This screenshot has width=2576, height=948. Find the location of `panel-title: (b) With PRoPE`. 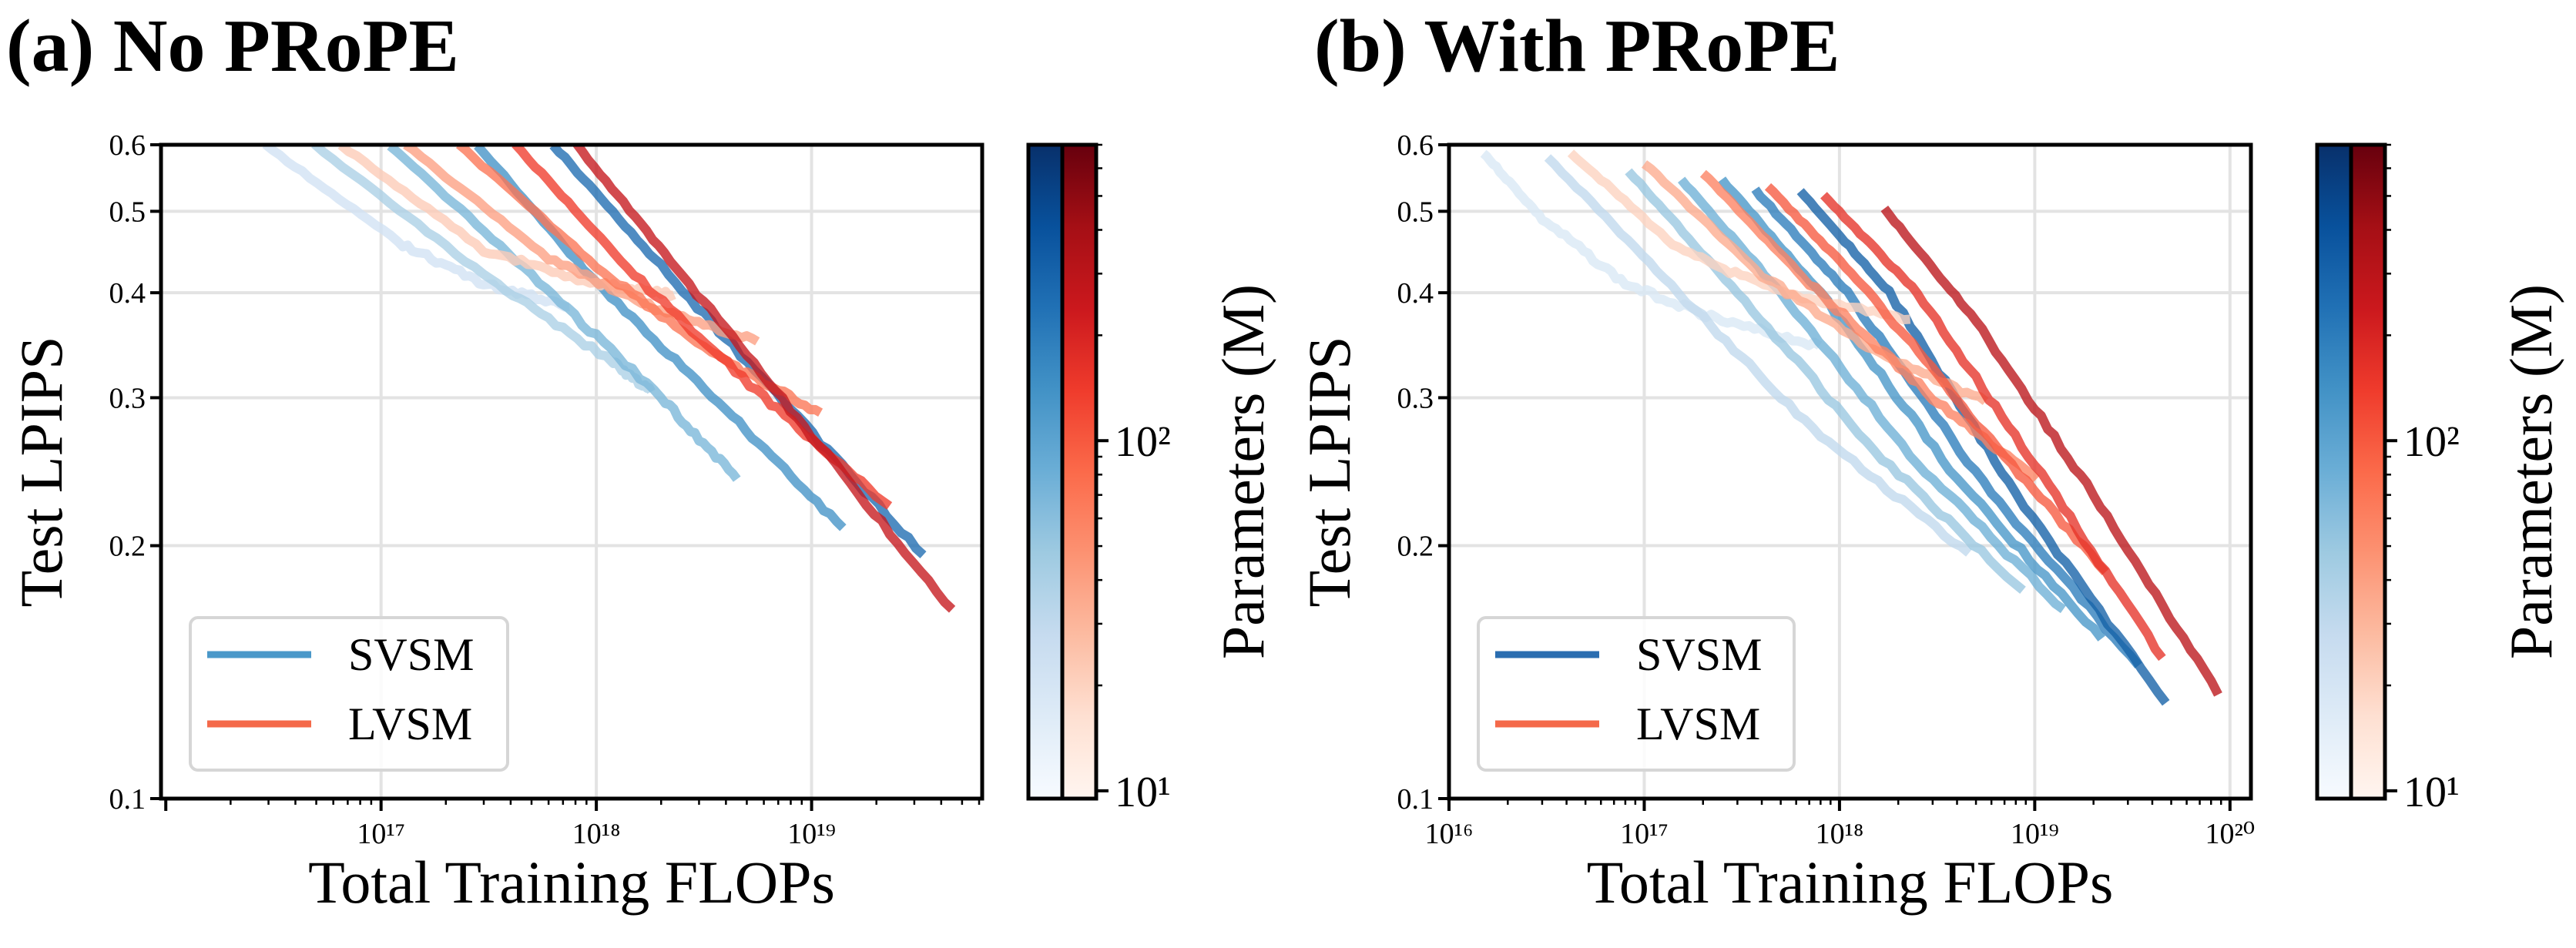

panel-title: (b) With PRoPE is located at coordinates (1577, 46).